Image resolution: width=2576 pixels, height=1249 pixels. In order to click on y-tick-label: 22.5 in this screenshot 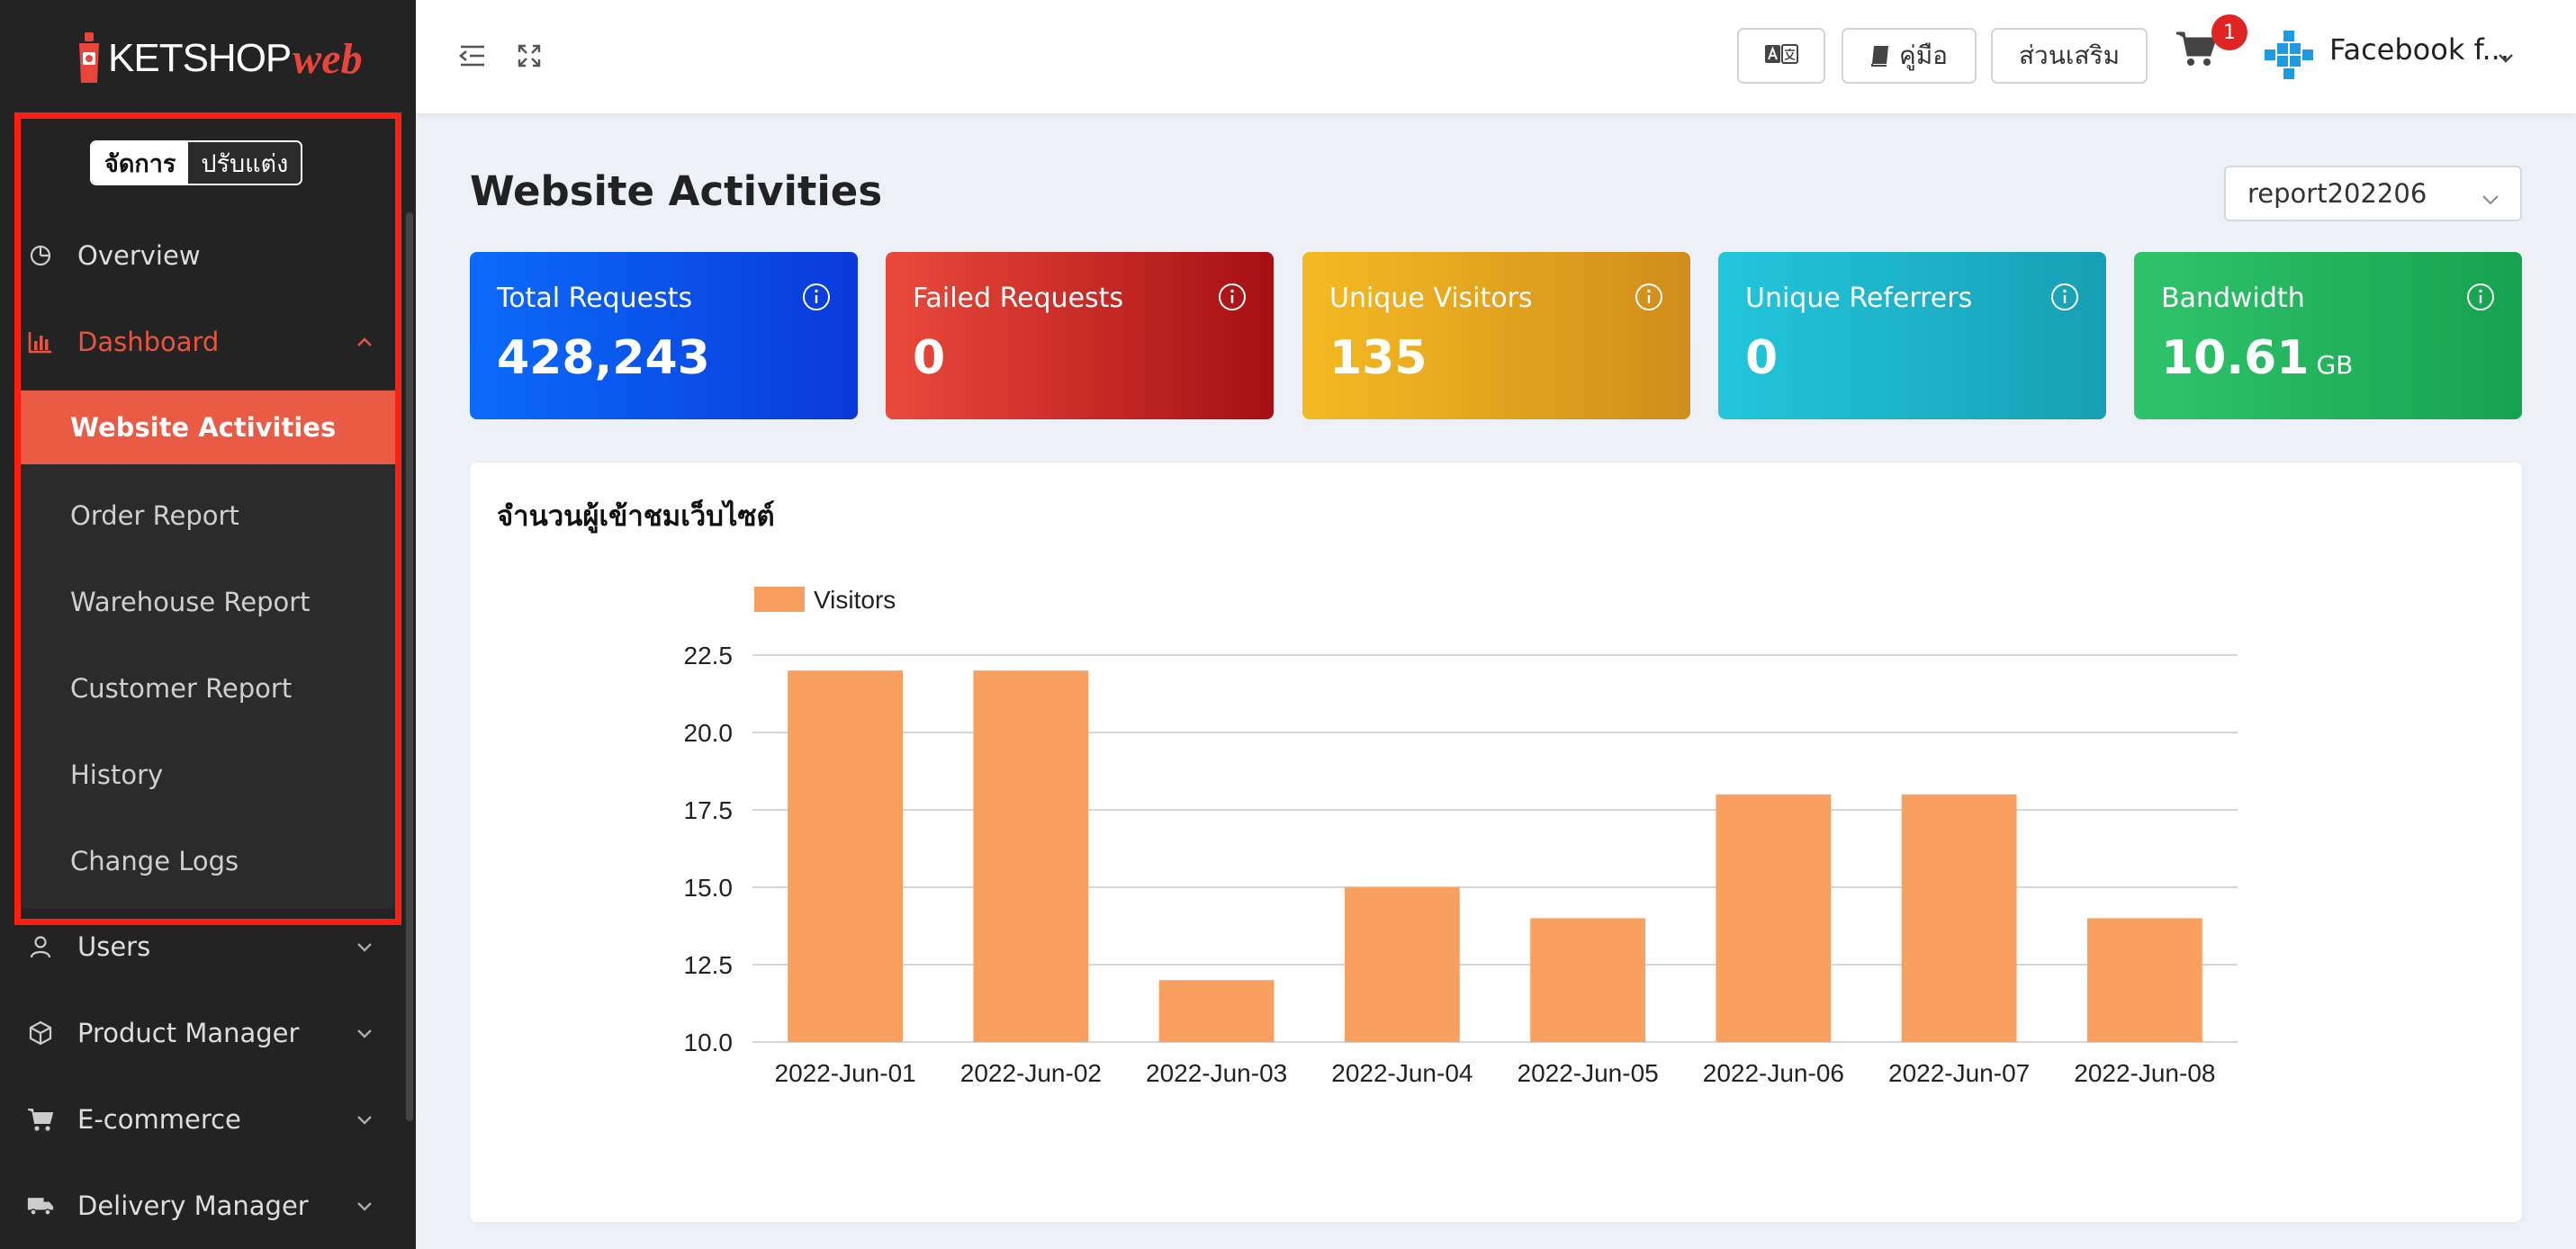, I will do `click(709, 655)`.